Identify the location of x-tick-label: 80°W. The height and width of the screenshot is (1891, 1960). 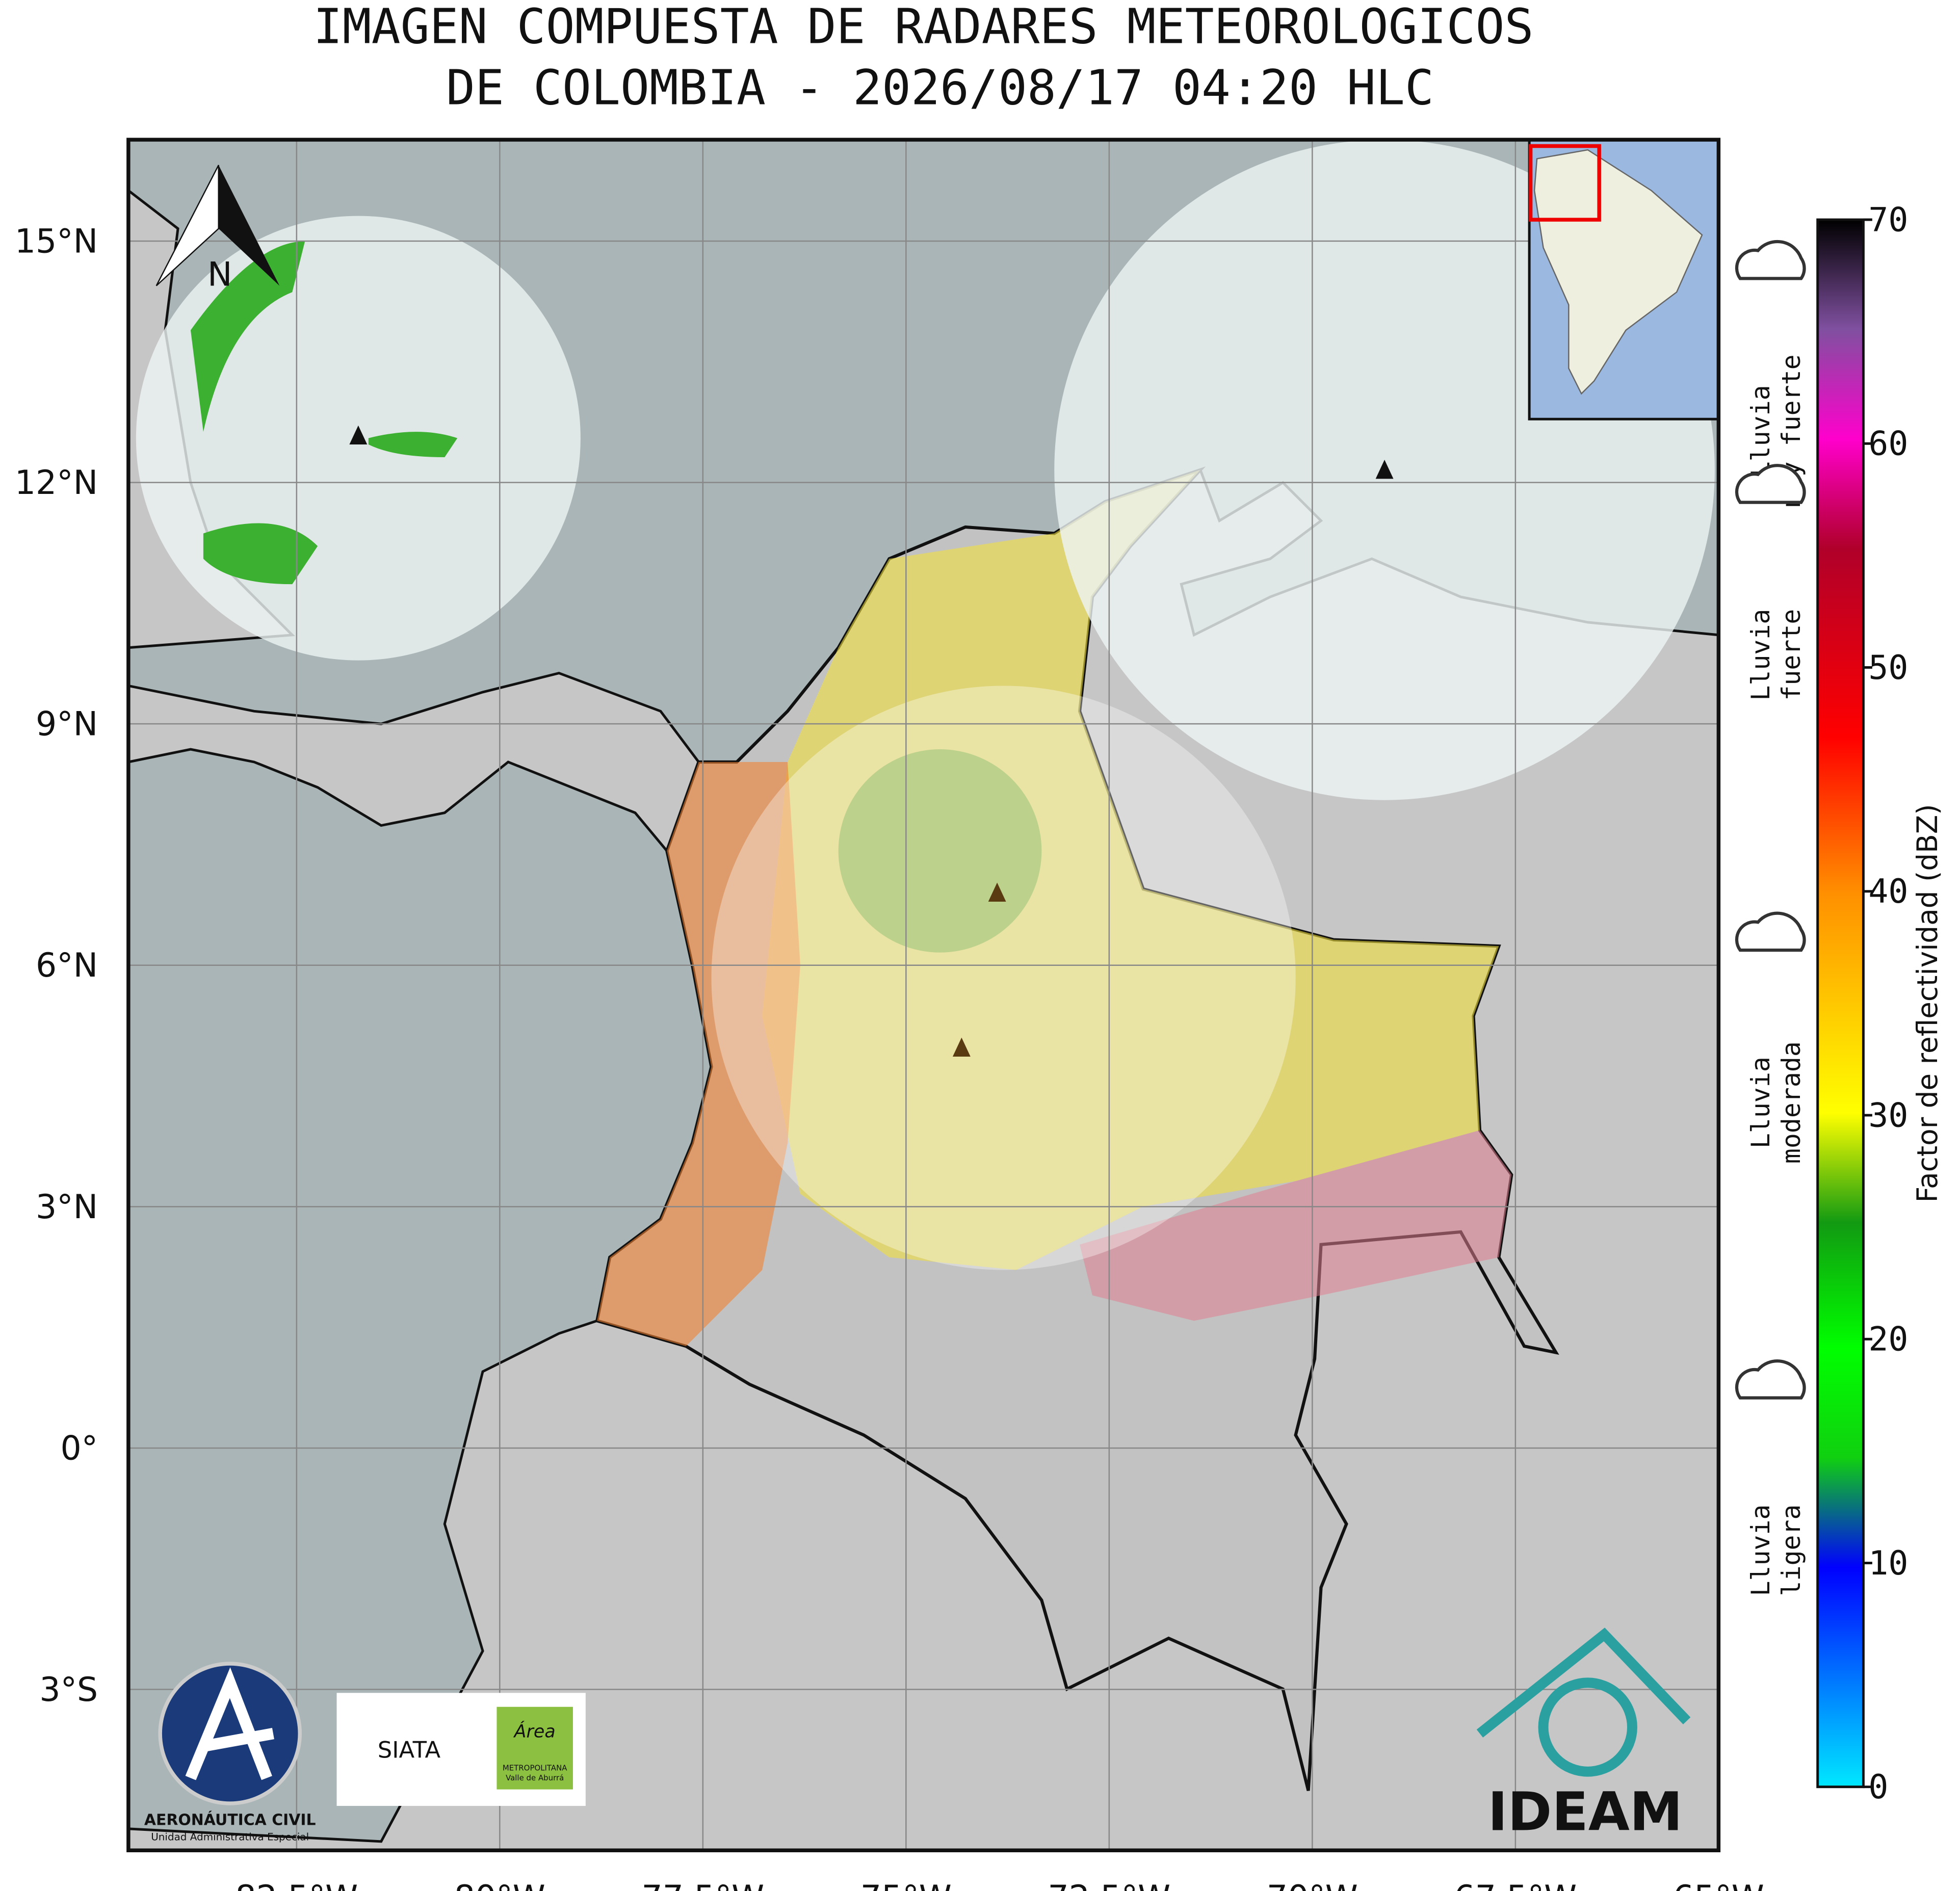
(499, 1885).